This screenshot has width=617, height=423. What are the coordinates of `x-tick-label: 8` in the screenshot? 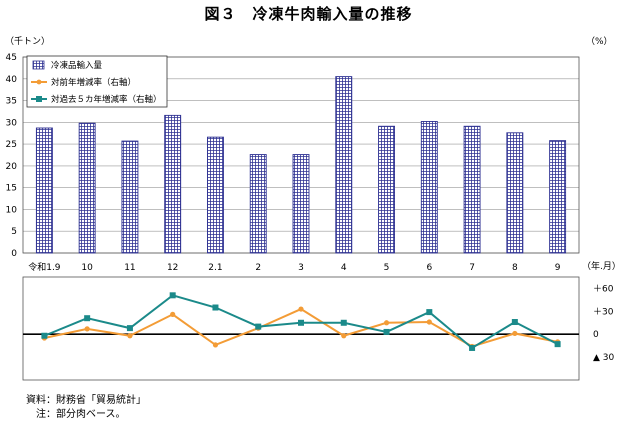 It's located at (515, 268).